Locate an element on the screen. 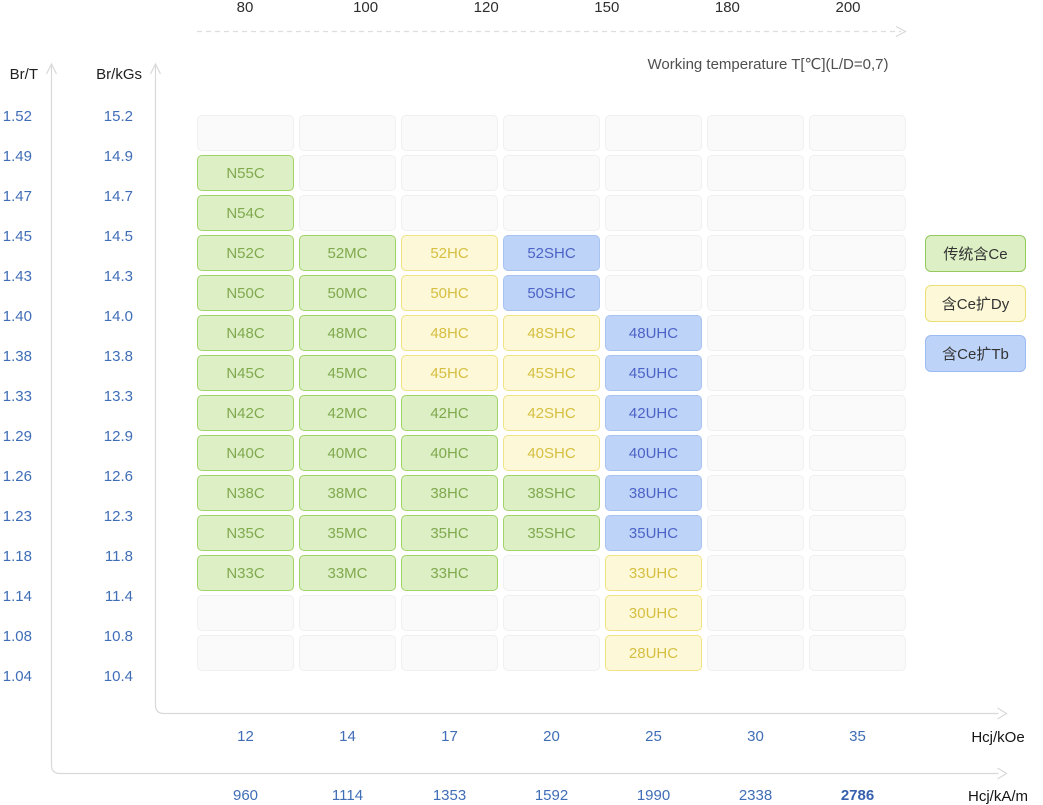  hcj-kam-axis-arrow-icon is located at coordinates (1002, 773).